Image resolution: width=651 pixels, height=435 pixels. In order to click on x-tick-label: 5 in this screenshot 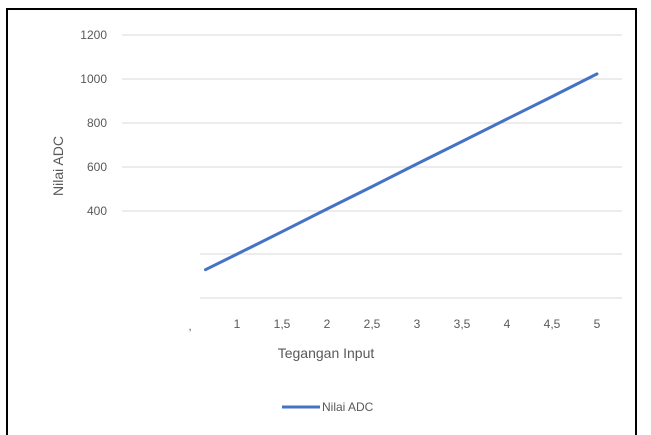, I will do `click(597, 324)`.